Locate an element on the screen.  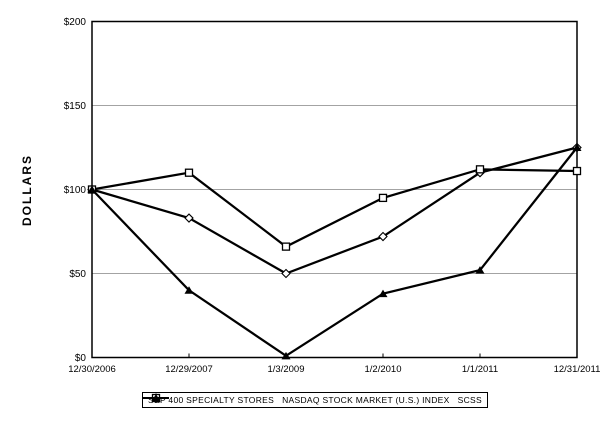
legend-line-sample is located at coordinates (156, 398).